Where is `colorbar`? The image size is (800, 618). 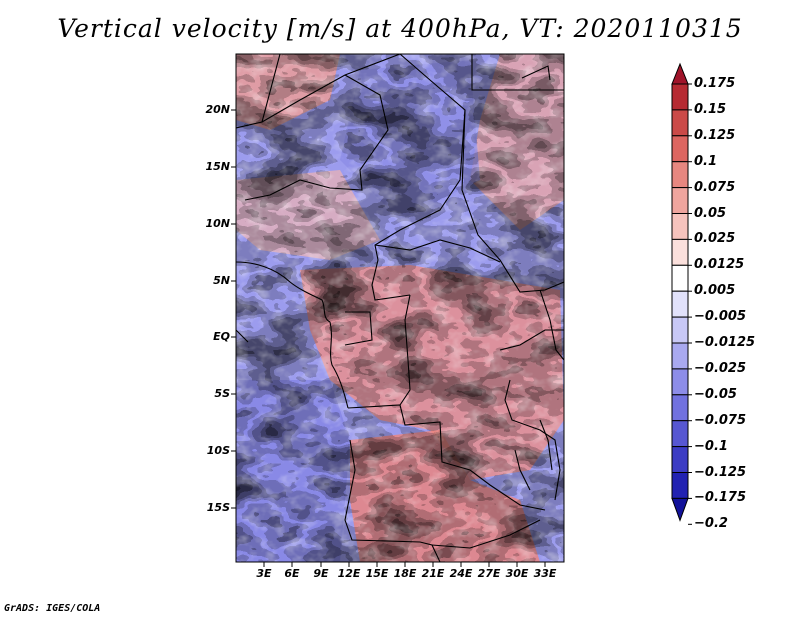
colorbar is located at coordinates (681, 293).